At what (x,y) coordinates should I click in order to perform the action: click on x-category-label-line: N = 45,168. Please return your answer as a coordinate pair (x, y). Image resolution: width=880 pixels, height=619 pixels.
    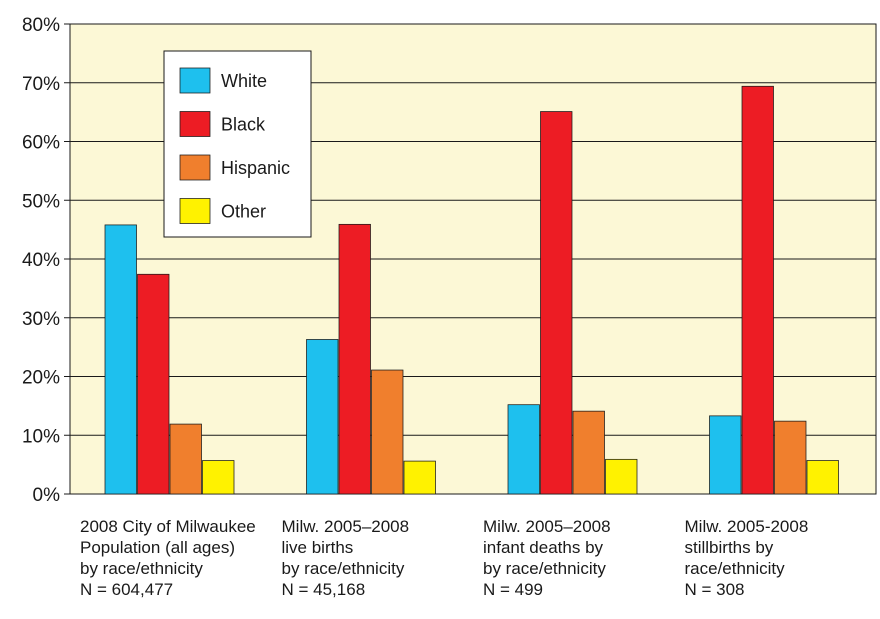
    Looking at the image, I should click on (324, 589).